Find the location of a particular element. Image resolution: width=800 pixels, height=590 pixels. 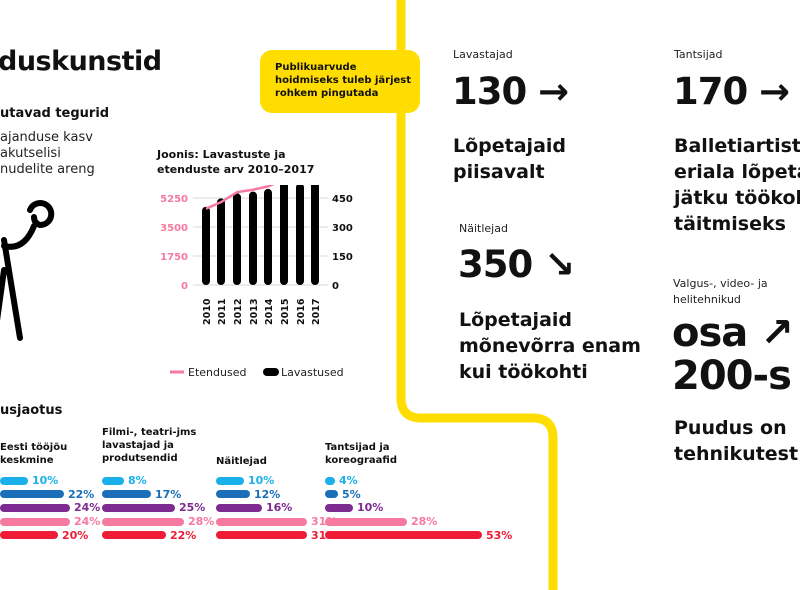

distribution-percent: 10% is located at coordinates (45, 480).